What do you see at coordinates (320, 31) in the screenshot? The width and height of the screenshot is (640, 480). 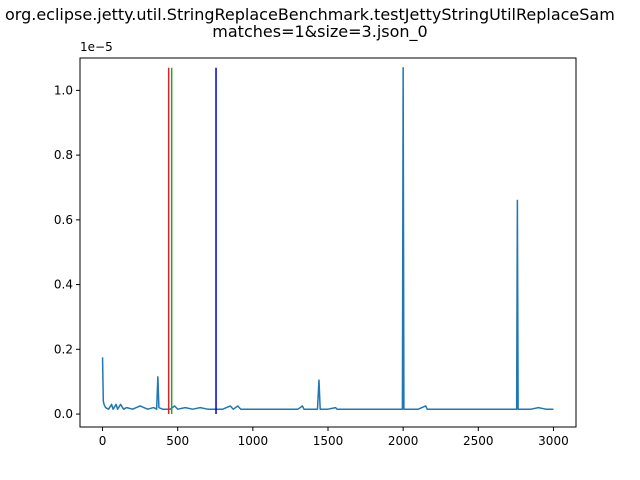 I see `chart-title-line2: matches=1&size=3.json_0` at bounding box center [320, 31].